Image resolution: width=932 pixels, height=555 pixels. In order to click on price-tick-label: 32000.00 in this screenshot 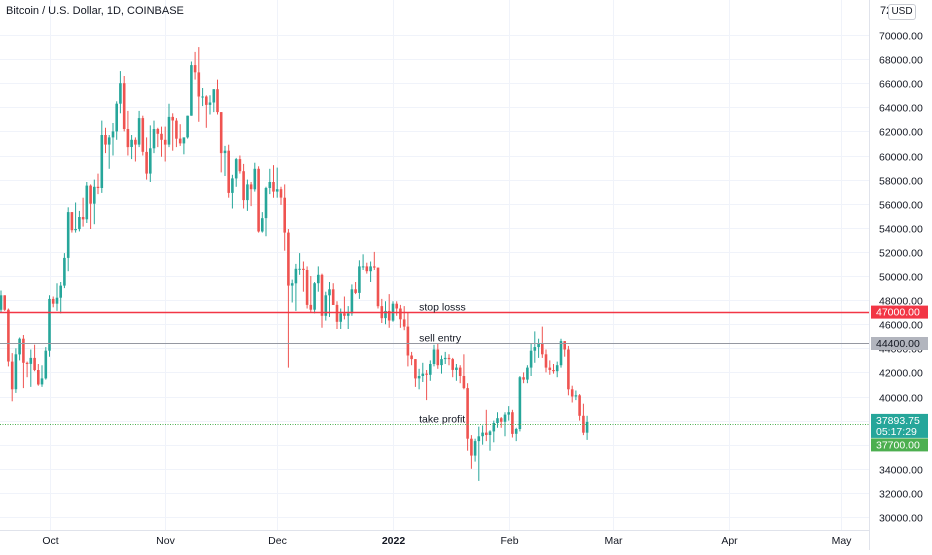, I will do `click(901, 495)`.